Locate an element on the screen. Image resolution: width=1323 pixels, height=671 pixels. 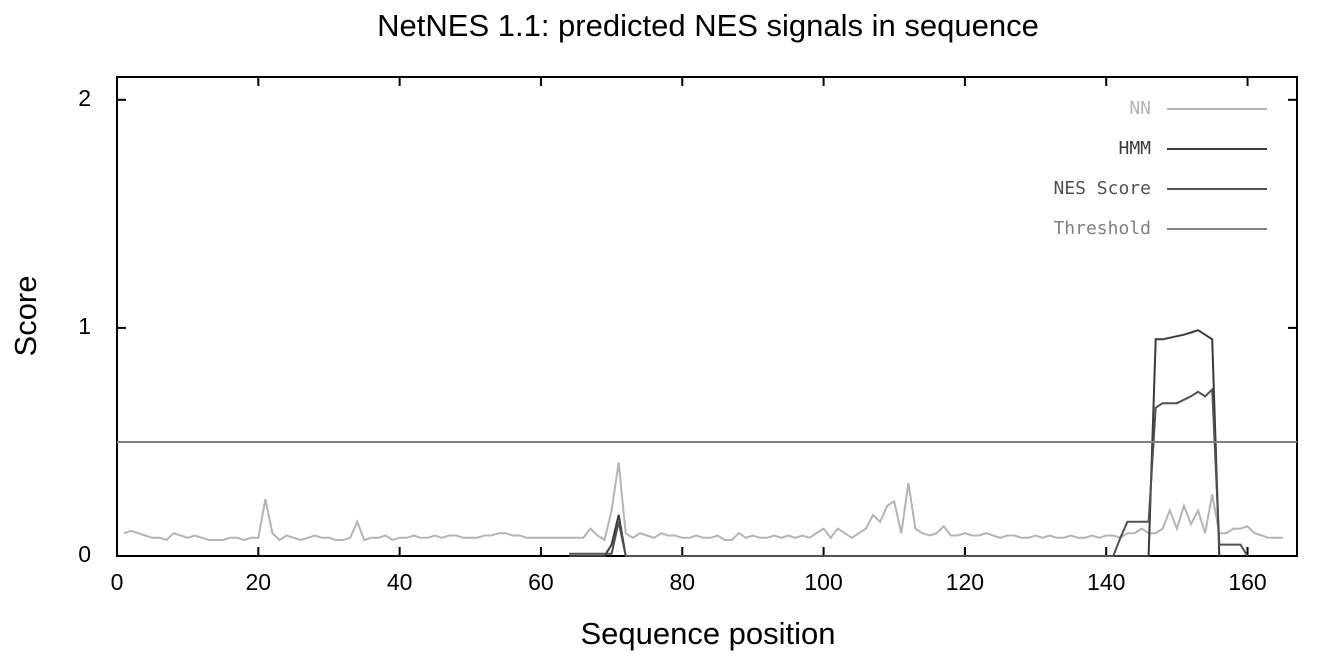
y-axis-label: Score is located at coordinates (25, 316).